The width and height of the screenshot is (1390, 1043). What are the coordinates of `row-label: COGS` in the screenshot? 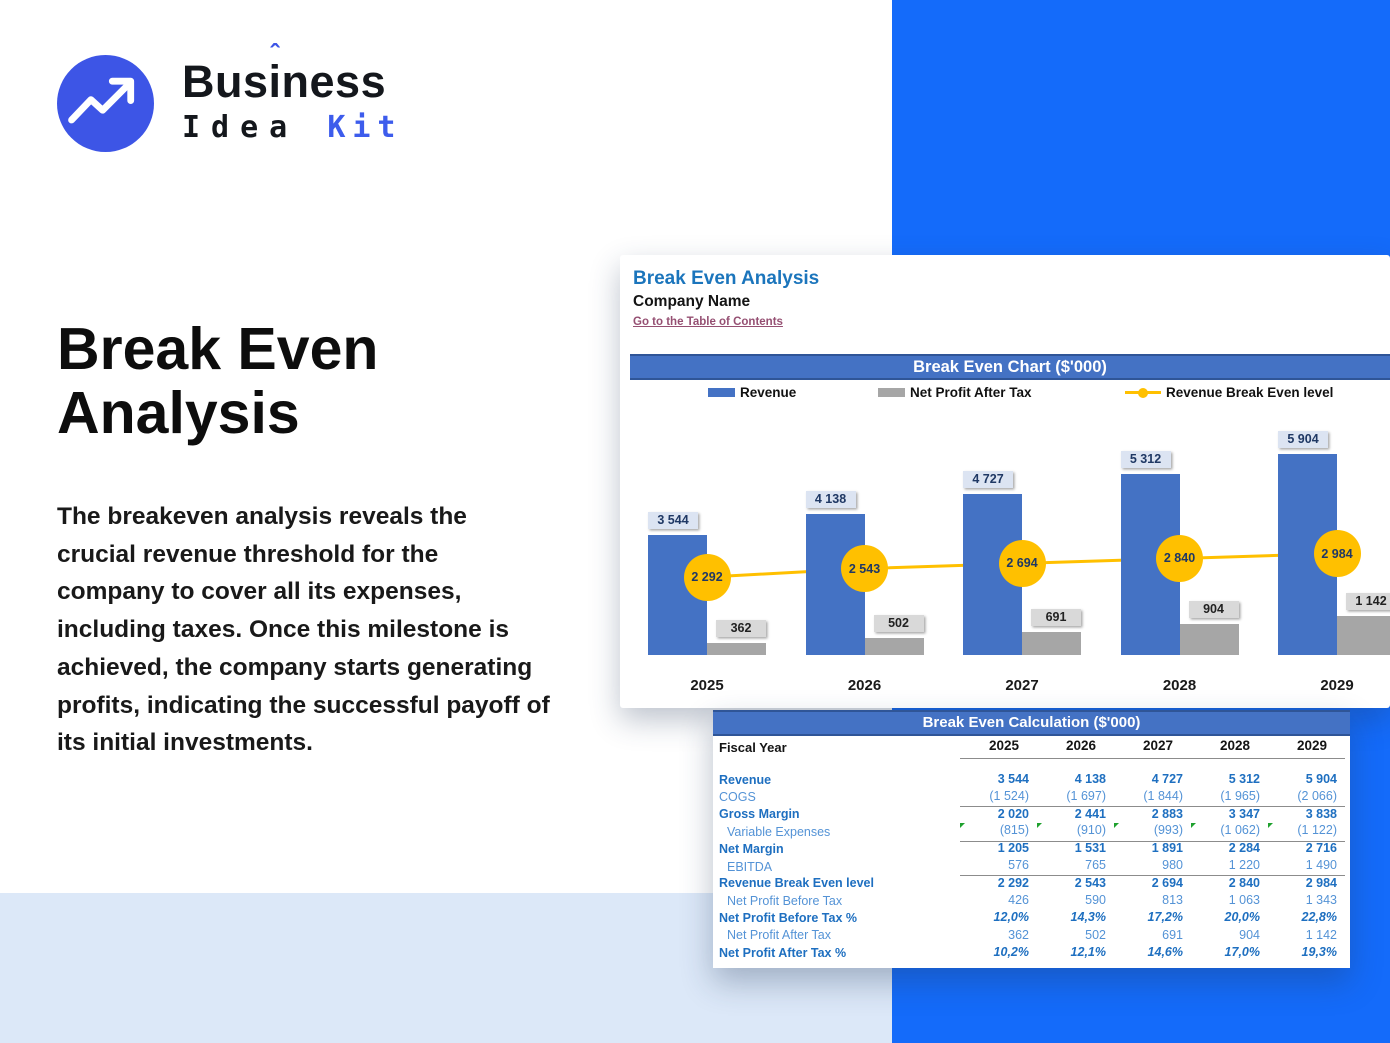 It's located at (737, 797).